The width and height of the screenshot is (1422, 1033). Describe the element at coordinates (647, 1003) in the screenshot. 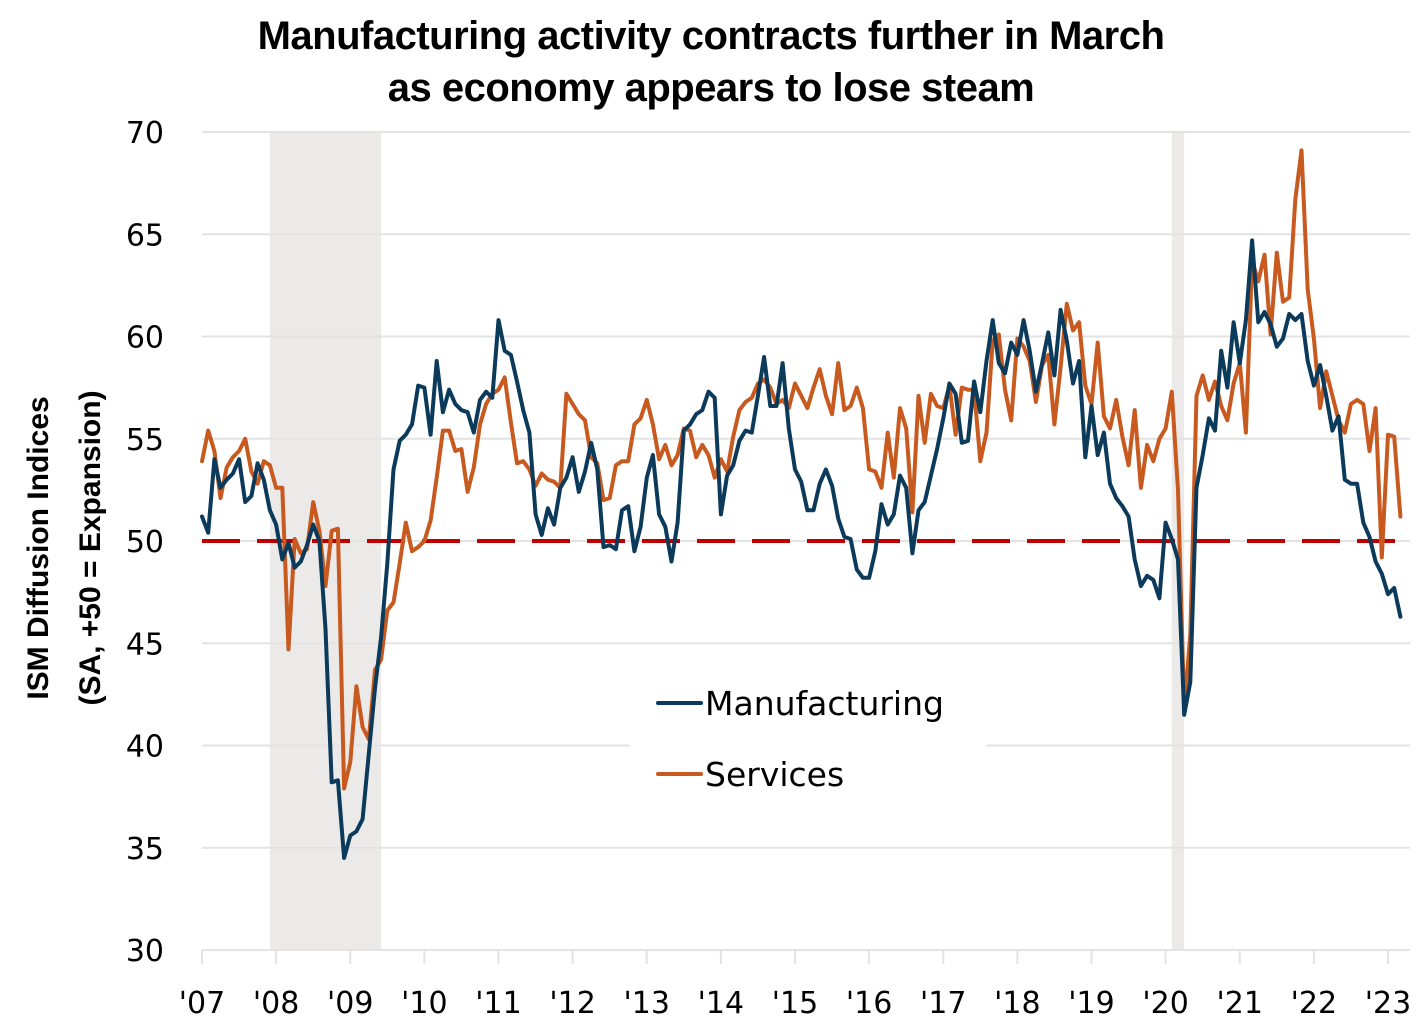

I see `x-tick-label: '13` at that location.